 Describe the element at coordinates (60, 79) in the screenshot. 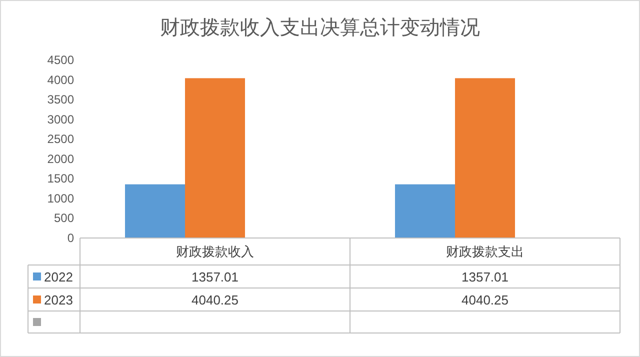

I see `y-tick-label: 4000` at that location.